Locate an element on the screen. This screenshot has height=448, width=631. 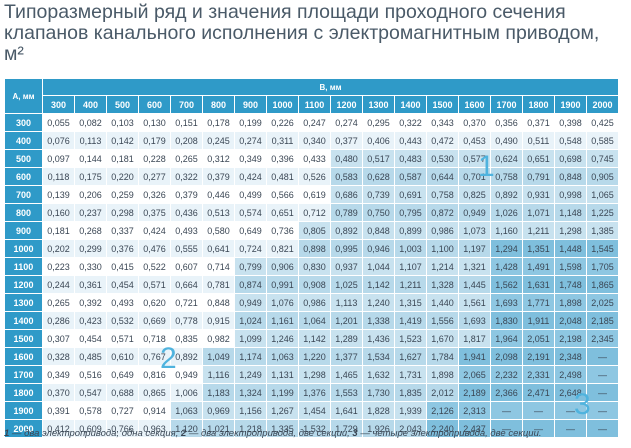
table-cell: 0,298 is located at coordinates (122, 212).